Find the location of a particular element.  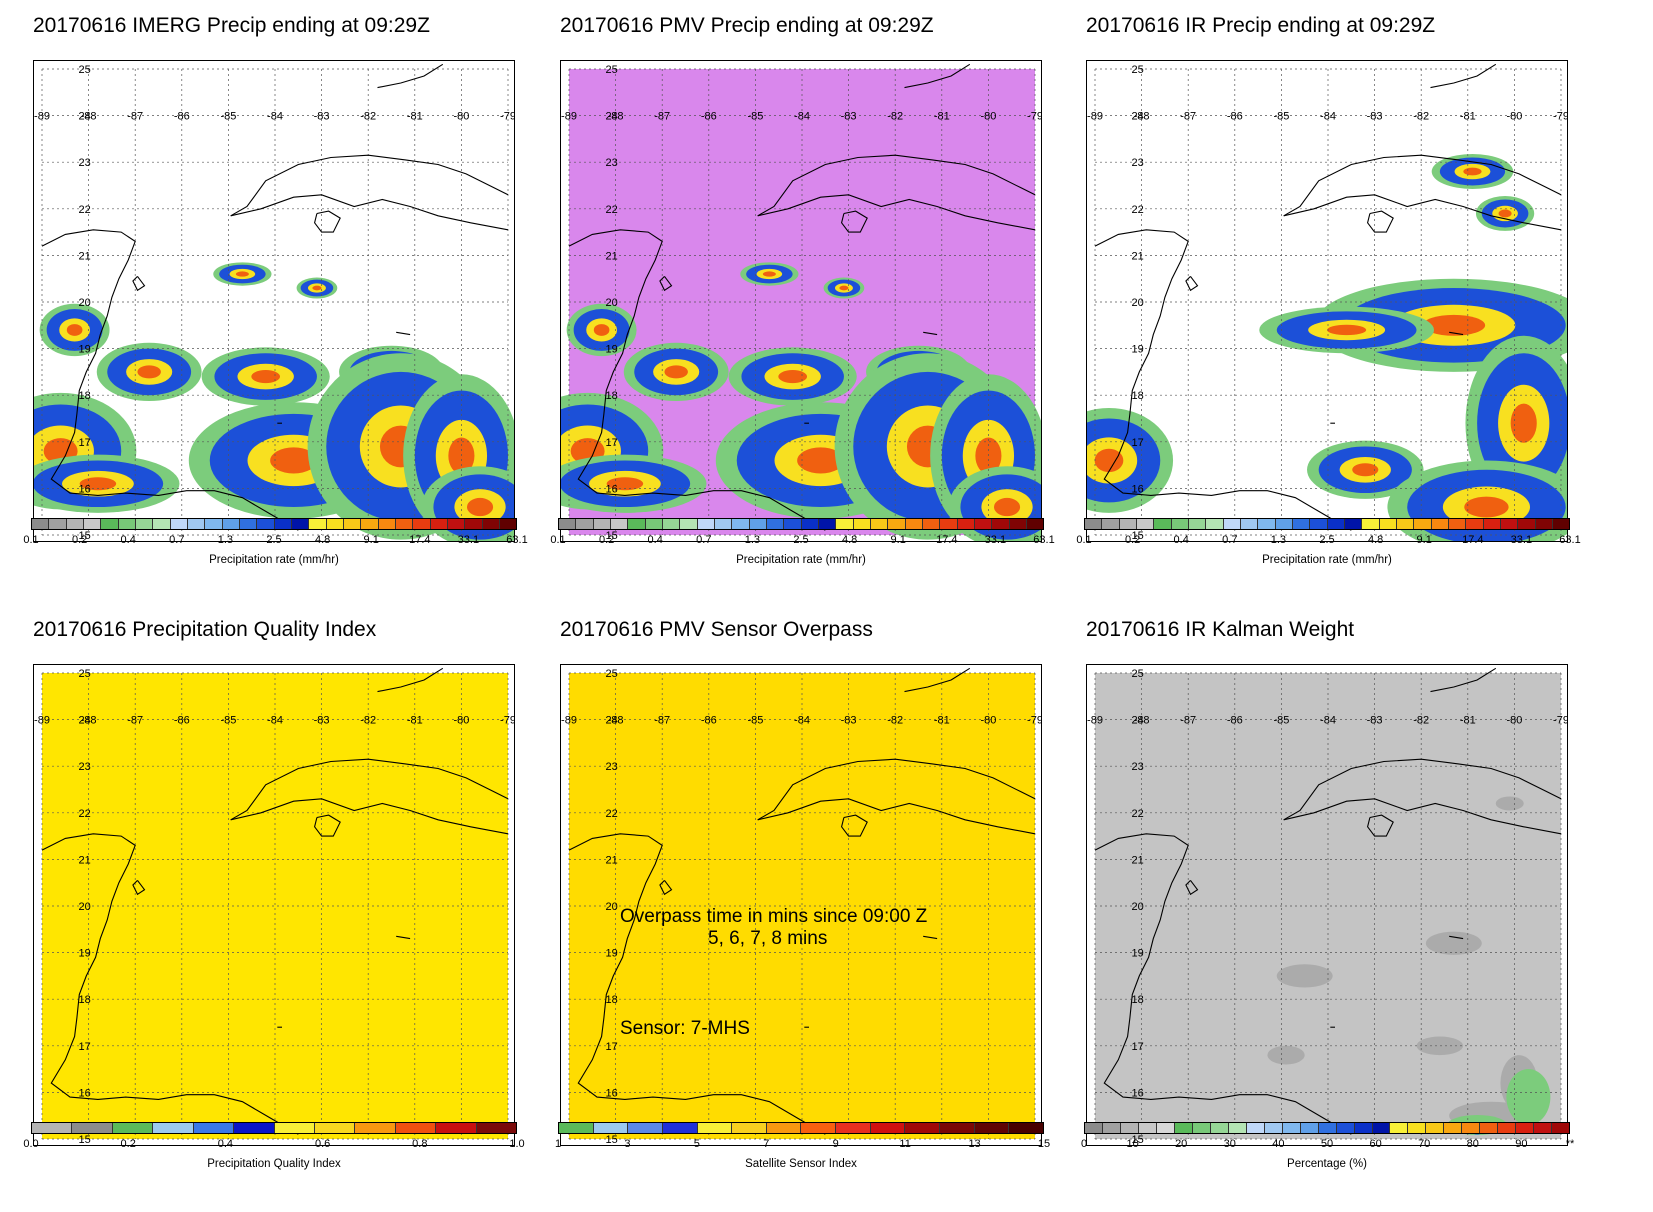

lat-tick-label: 20 is located at coordinates (1137, 303).